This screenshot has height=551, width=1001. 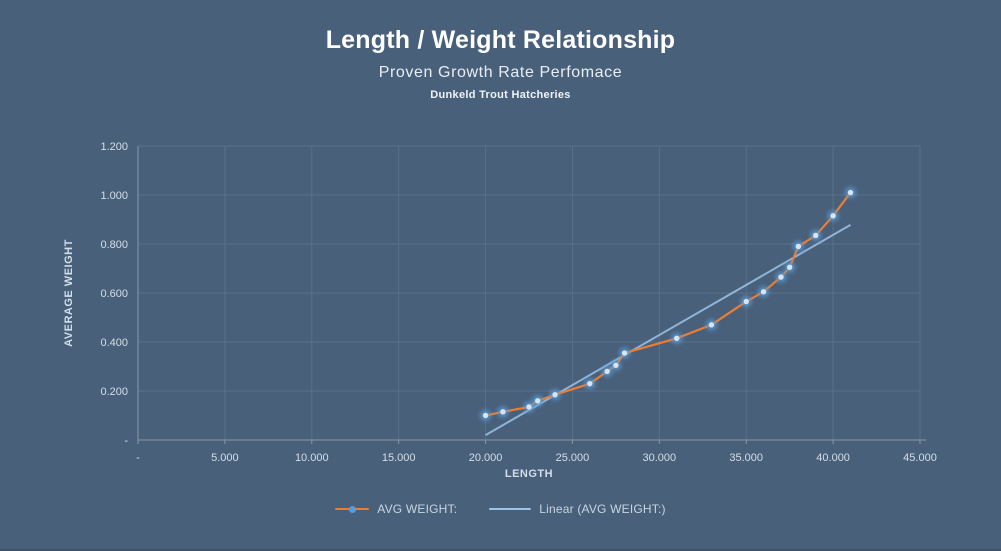 What do you see at coordinates (114, 294) in the screenshot?
I see `y-tick-label: 0.600` at bounding box center [114, 294].